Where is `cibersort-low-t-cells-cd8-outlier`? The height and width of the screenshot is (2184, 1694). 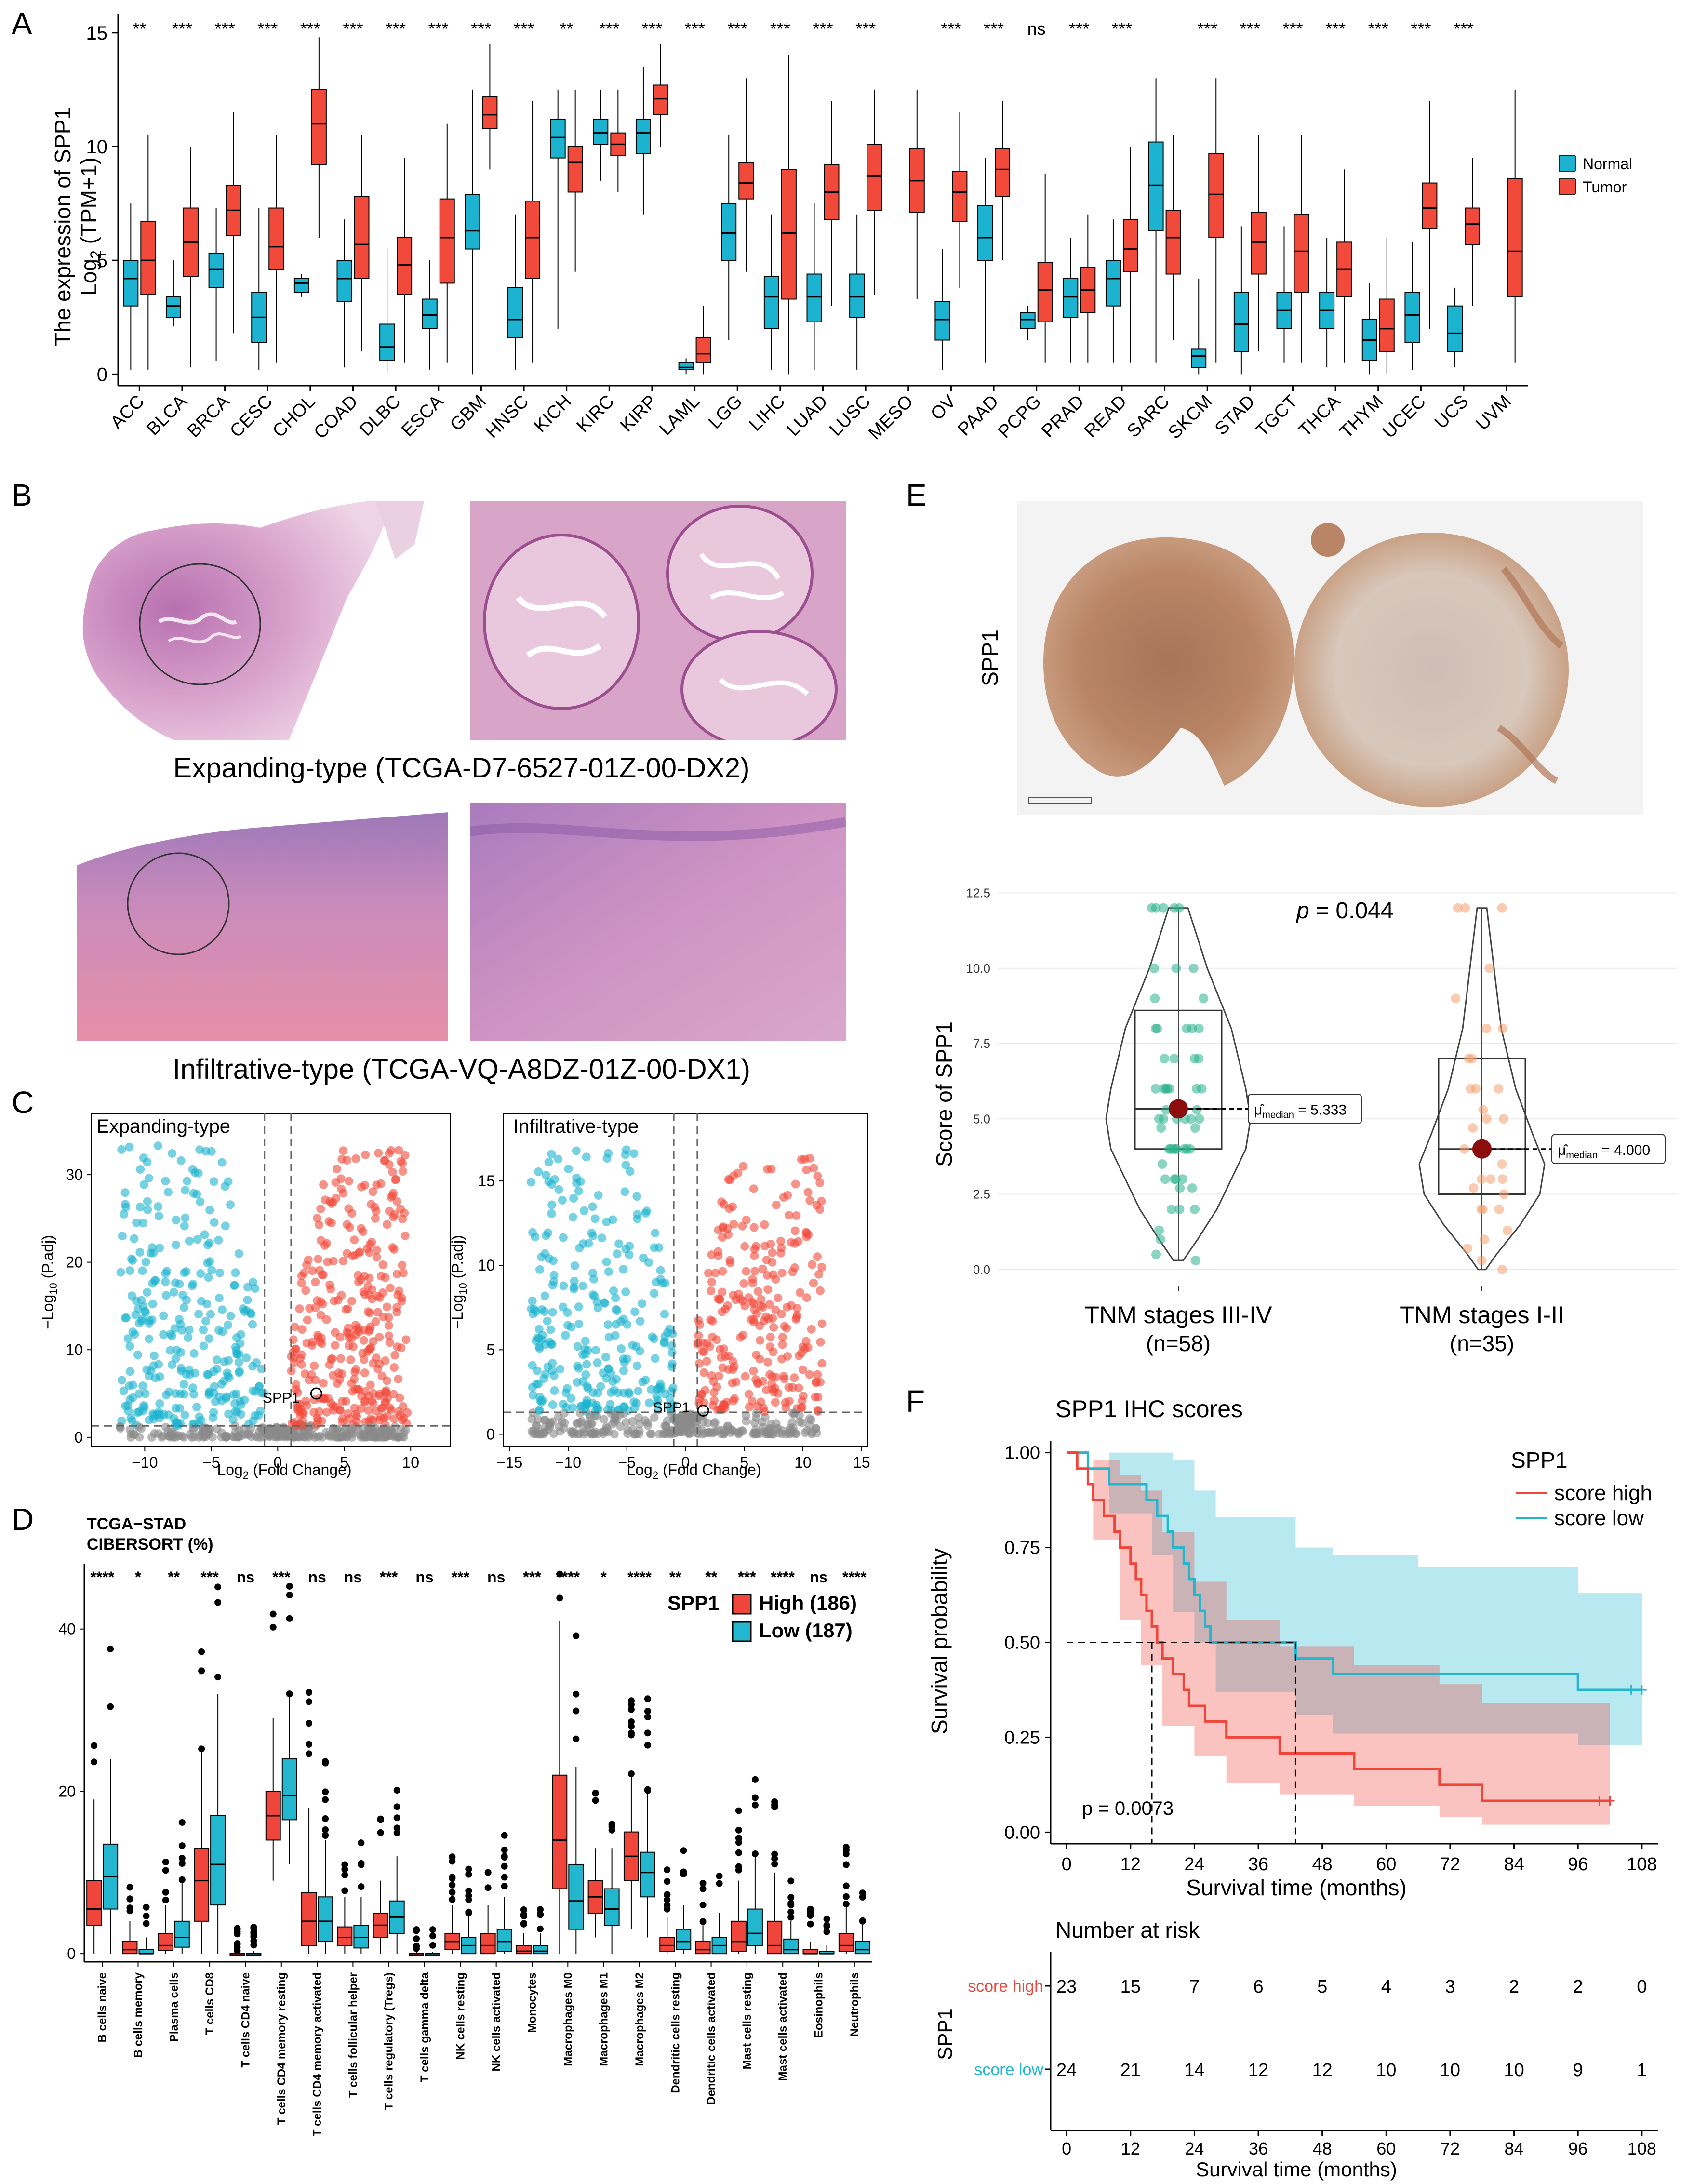 cibersort-low-t-cells-cd8-outlier is located at coordinates (218, 1587).